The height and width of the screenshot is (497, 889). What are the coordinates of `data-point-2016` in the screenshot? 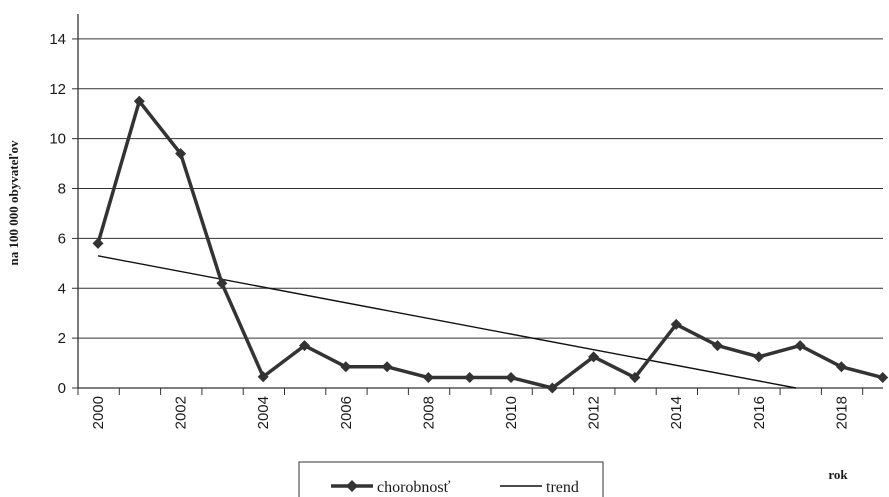 It's located at (759, 357).